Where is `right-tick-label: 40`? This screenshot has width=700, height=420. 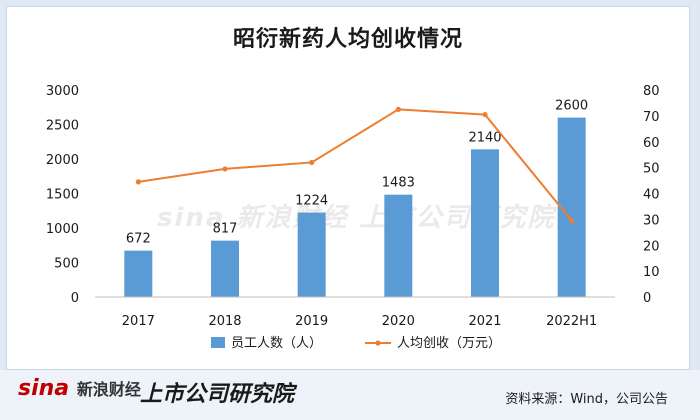
right-tick-label: 40 is located at coordinates (651, 195).